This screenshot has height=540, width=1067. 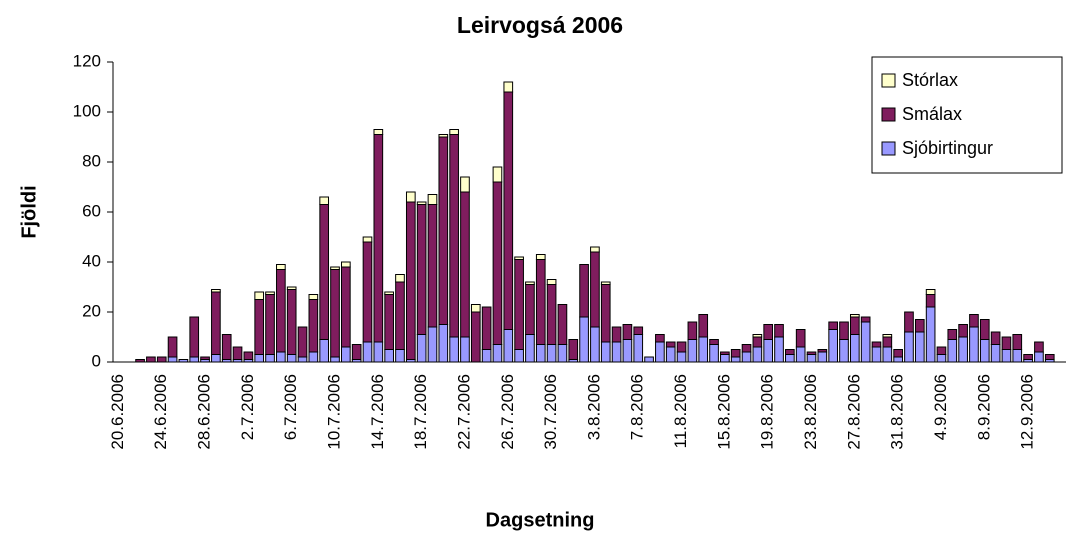 What do you see at coordinates (377, 412) in the screenshot?
I see `x-tick-label: 14.7.2006` at bounding box center [377, 412].